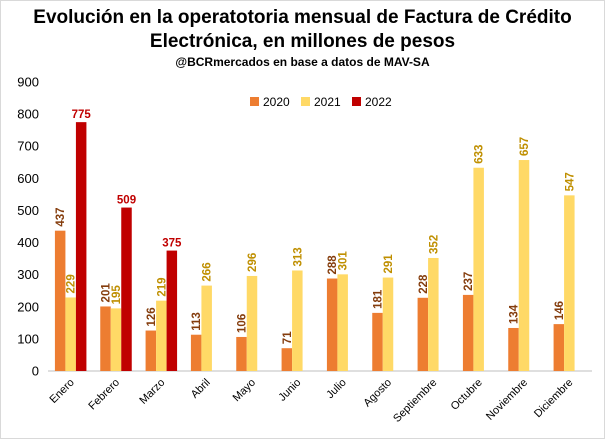  I want to click on data-label-2020: 106, so click(243, 323).